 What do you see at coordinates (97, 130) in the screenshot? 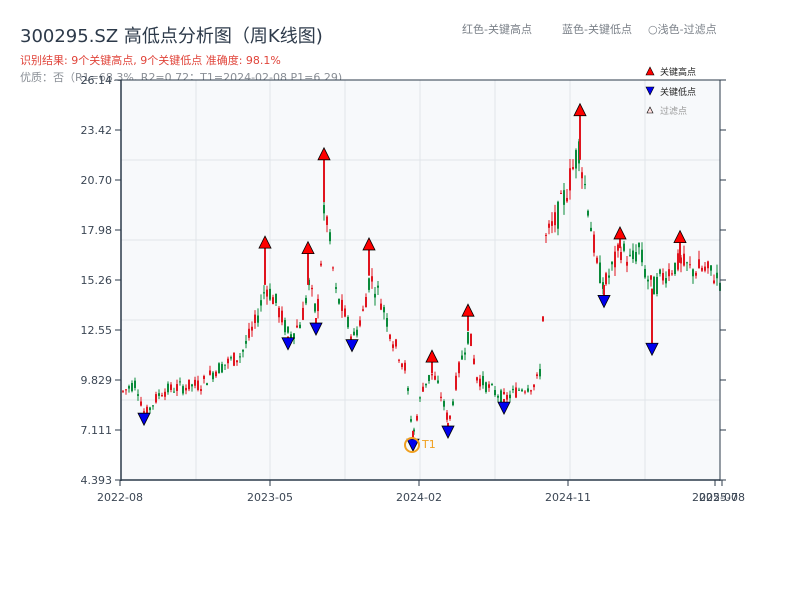
I see `y-tick-label: 23.42` at bounding box center [97, 130].